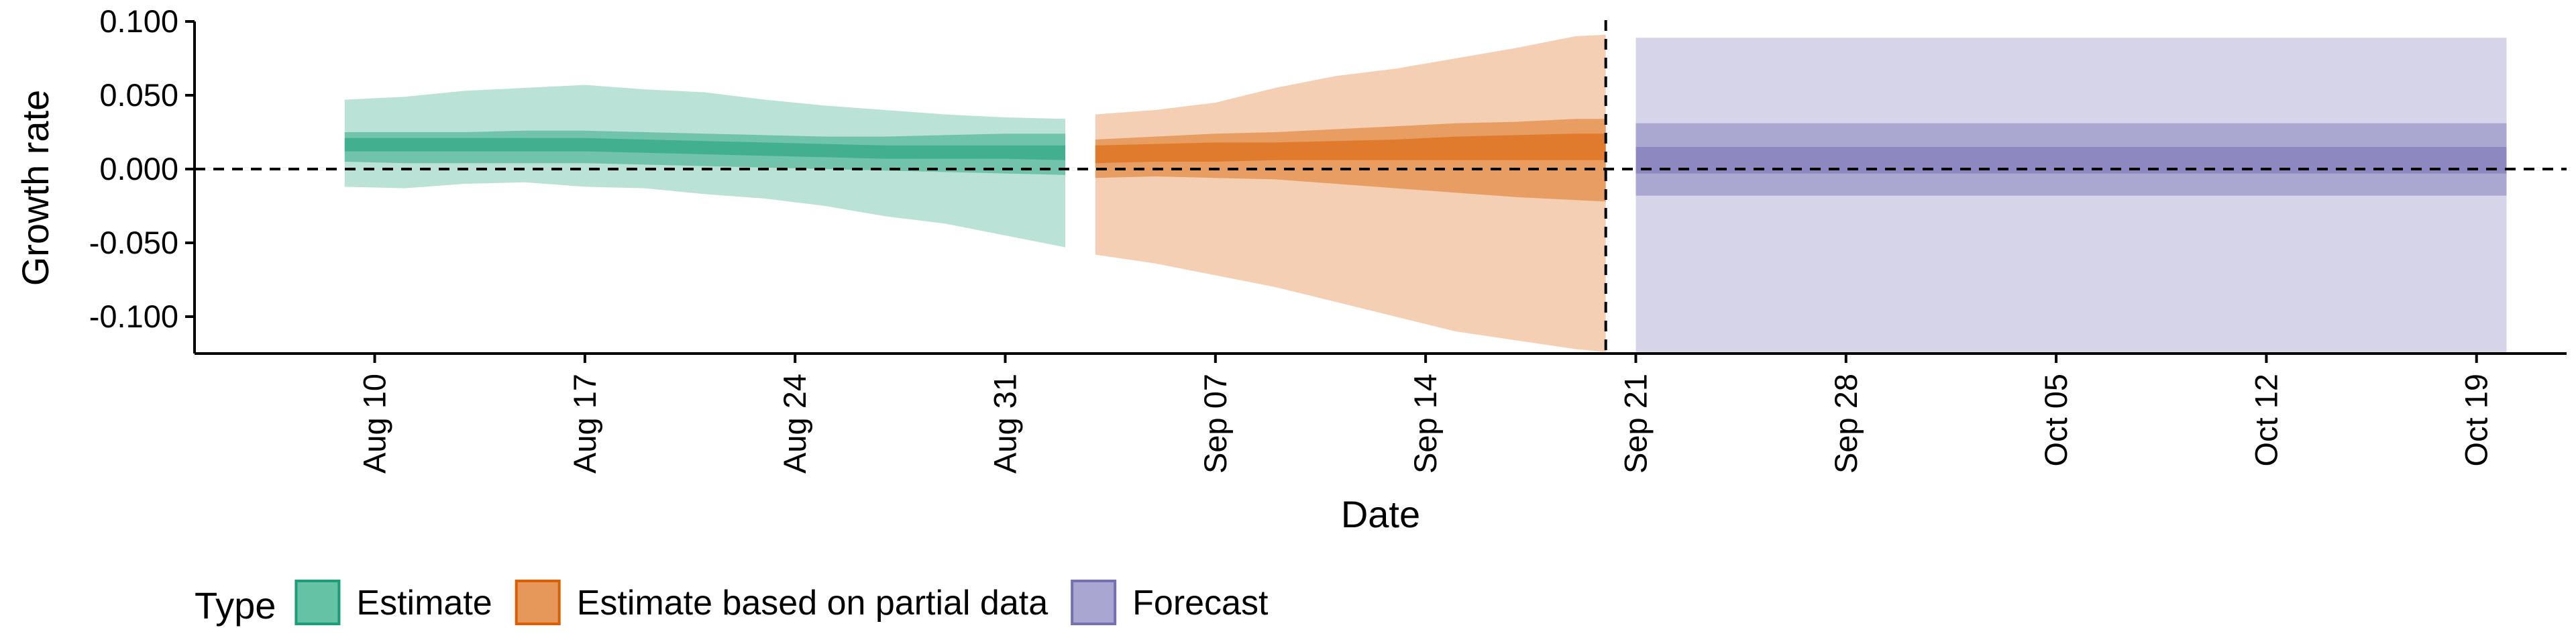 Image resolution: width=2576 pixels, height=644 pixels. I want to click on legend-title: Type, so click(235, 605).